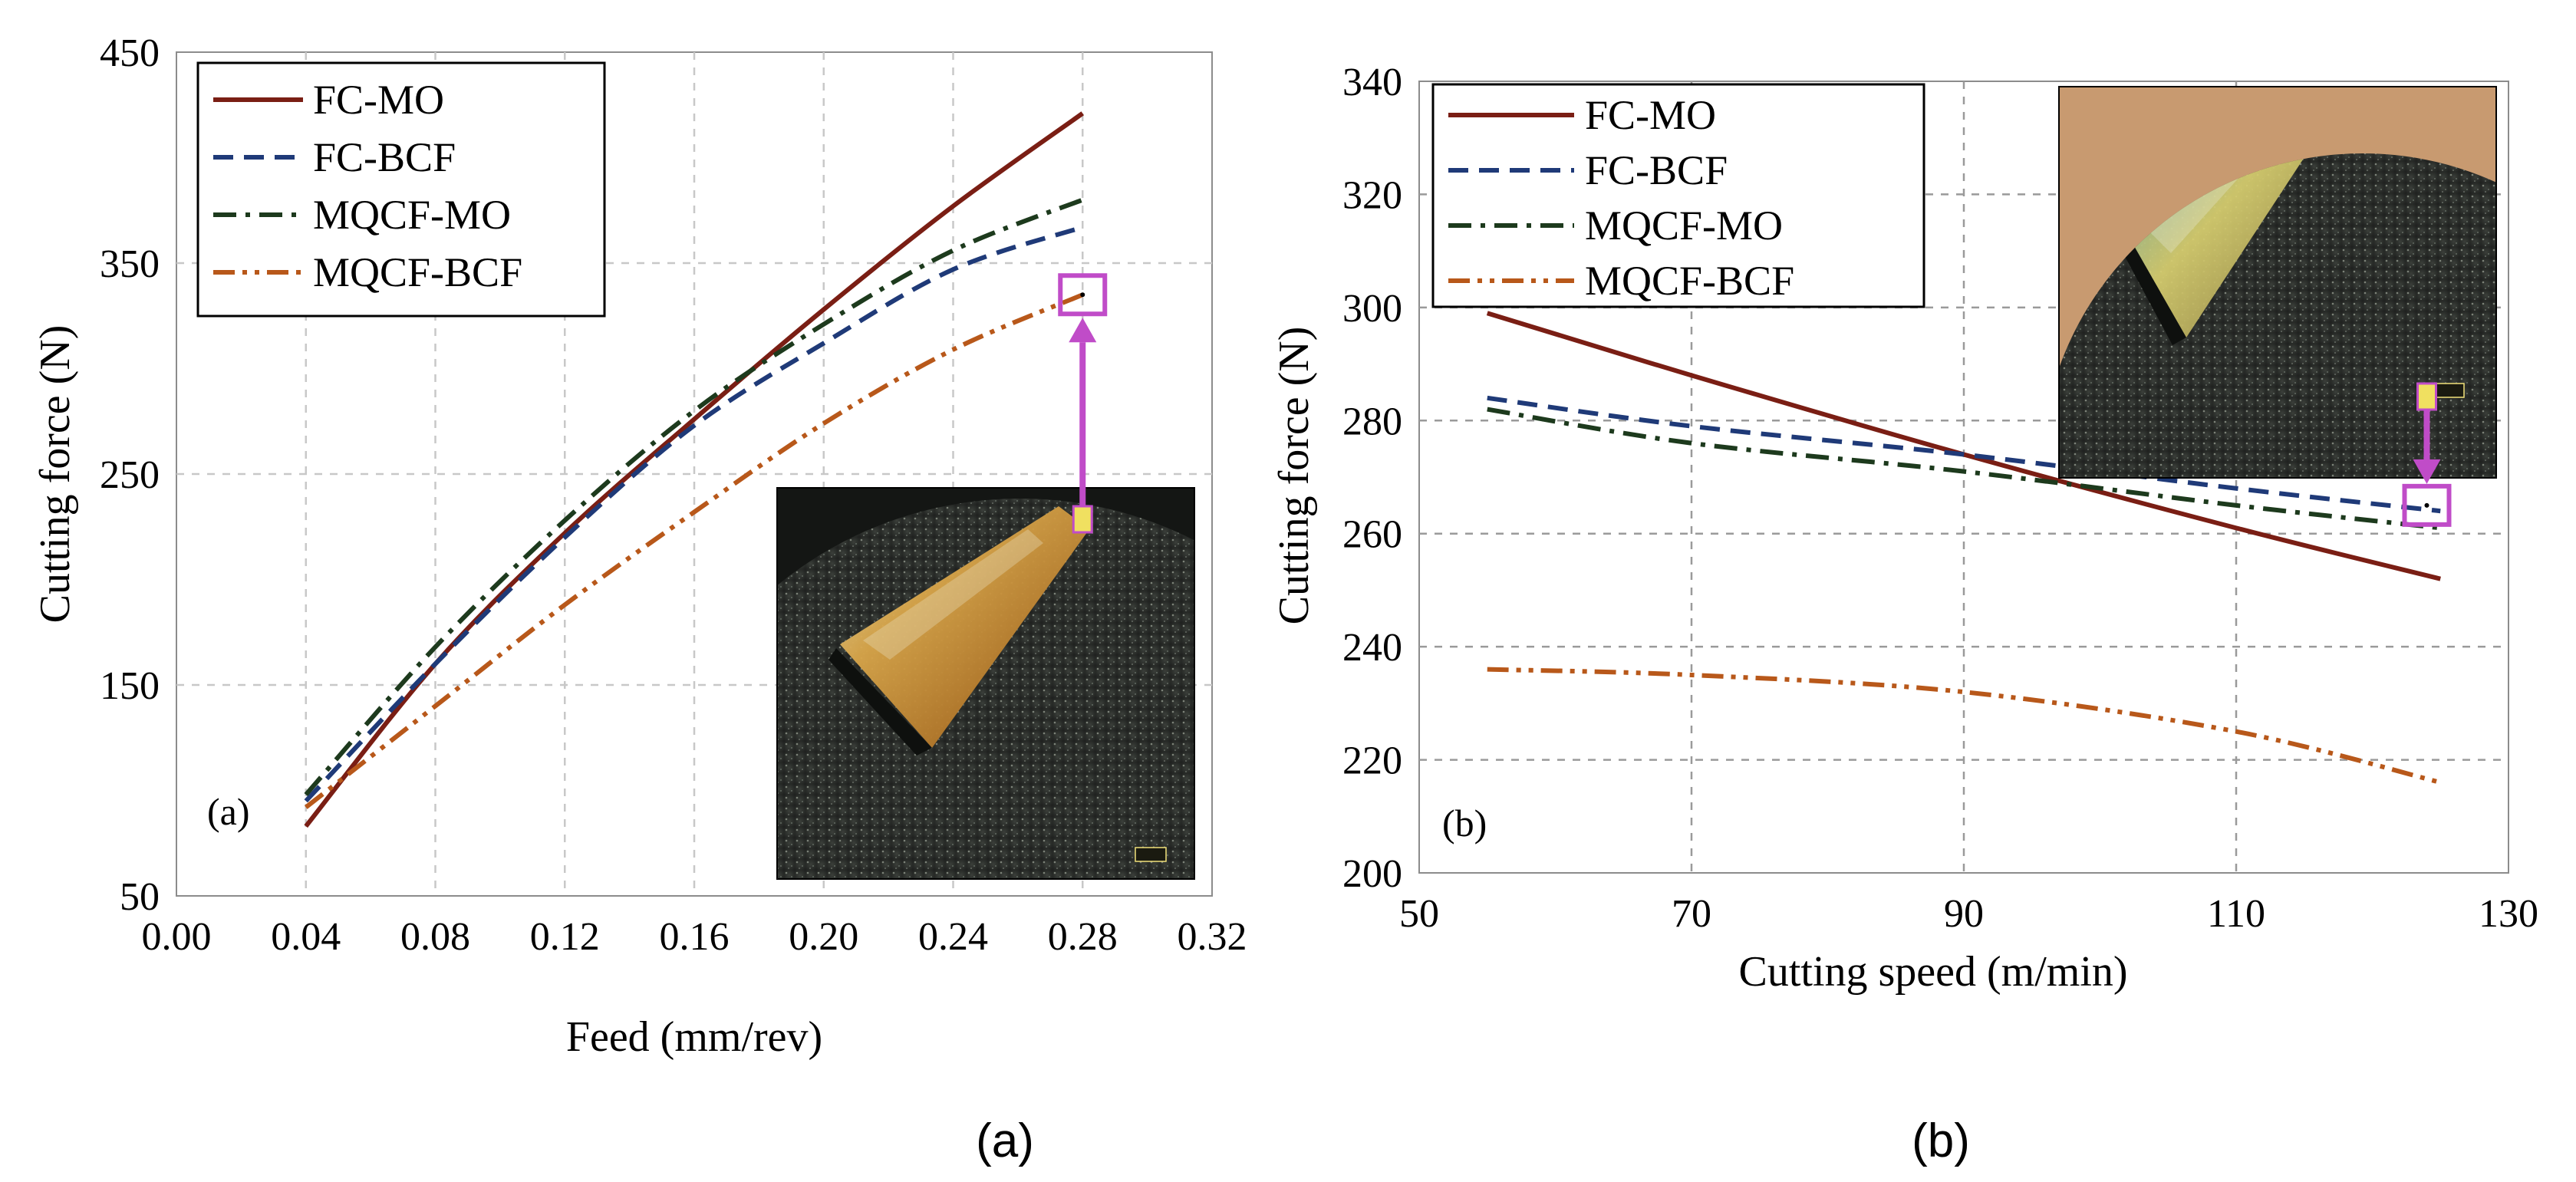  Describe the element at coordinates (1964, 726) in the screenshot. I see `panel-b-series-mqcf-bcf` at that location.